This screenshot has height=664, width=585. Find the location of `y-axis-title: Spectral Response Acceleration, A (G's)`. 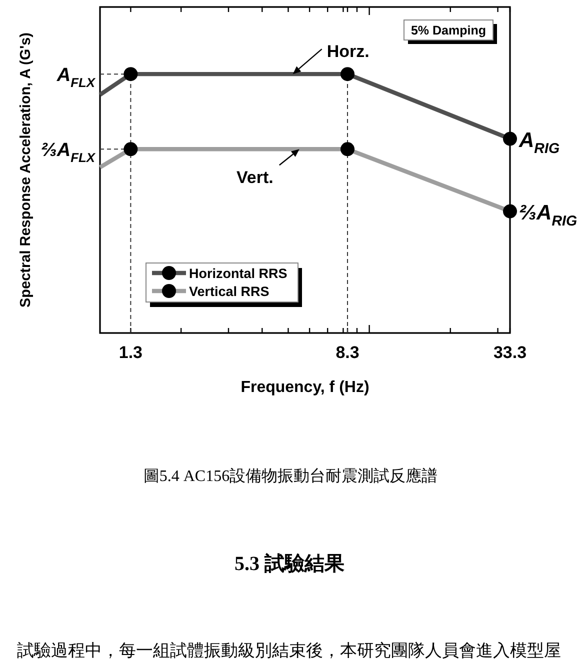

y-axis-title: Spectral Response Acceleration, A (G's) is located at coordinates (26, 170).